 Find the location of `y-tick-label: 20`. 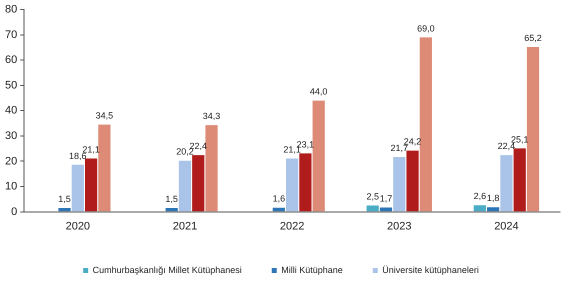

y-tick-label: 20 is located at coordinates (11, 161).